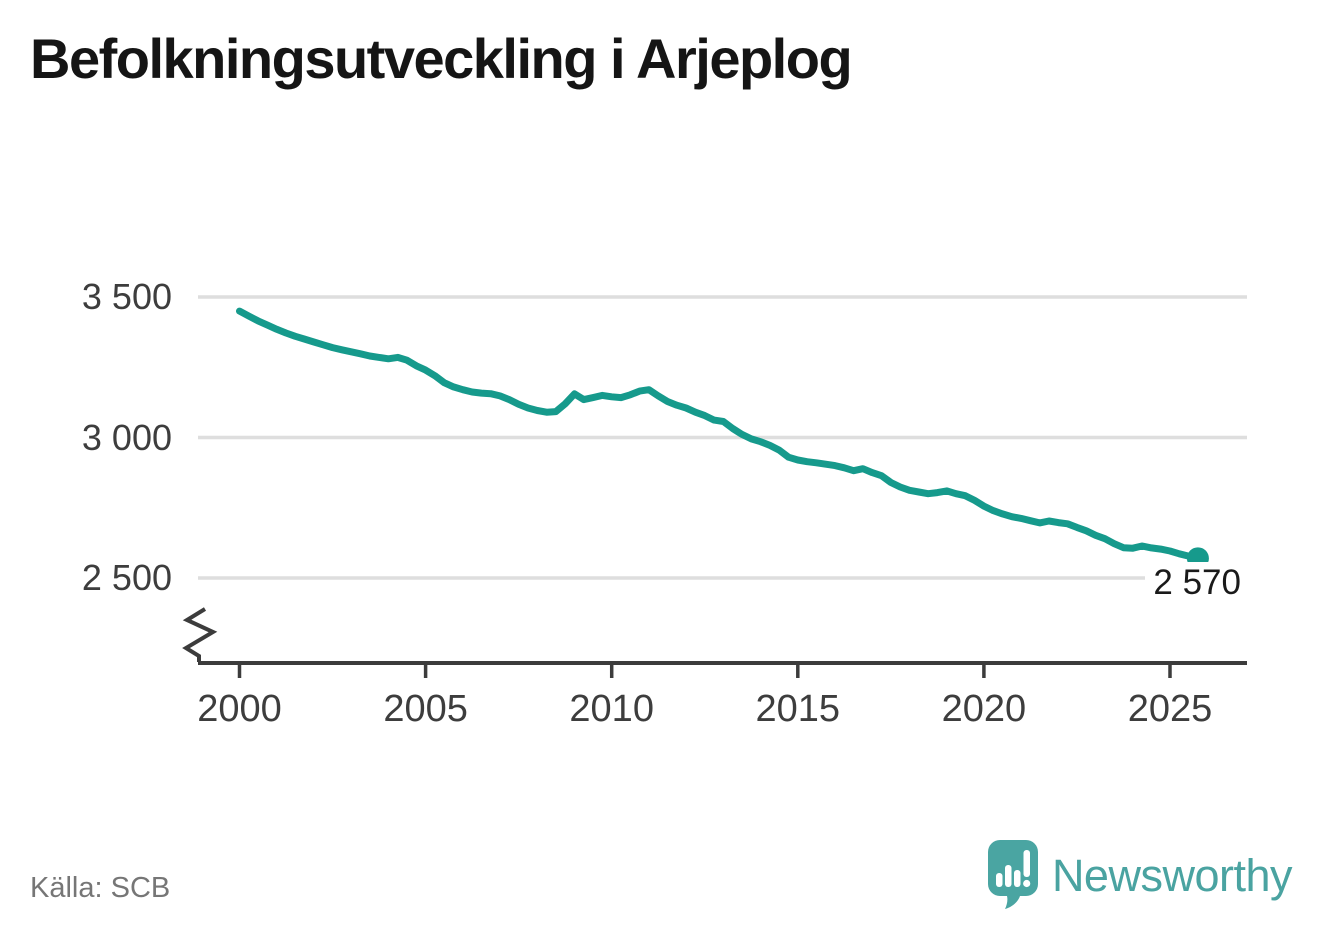  What do you see at coordinates (100, 888) in the screenshot?
I see `source-note: Källa: SCB` at bounding box center [100, 888].